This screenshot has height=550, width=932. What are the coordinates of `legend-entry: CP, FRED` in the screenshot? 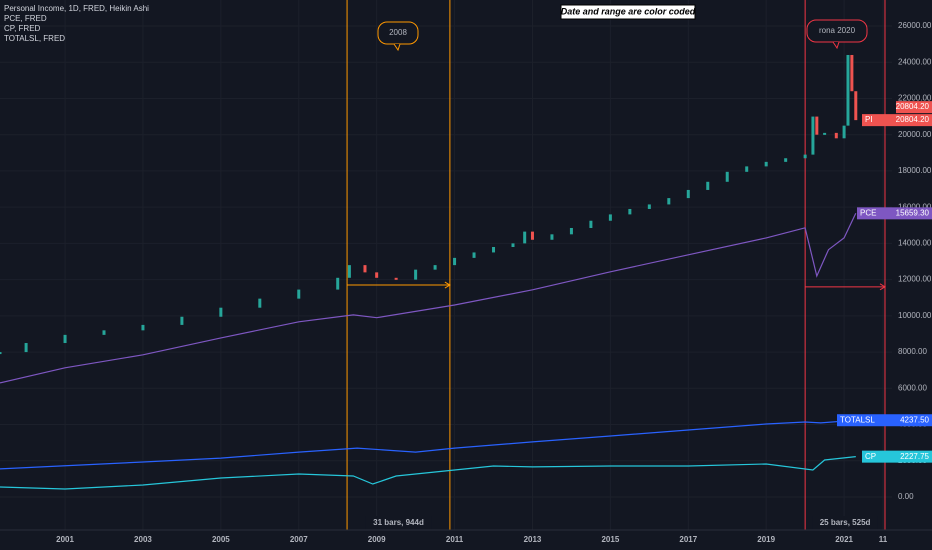 It's located at (22, 28).